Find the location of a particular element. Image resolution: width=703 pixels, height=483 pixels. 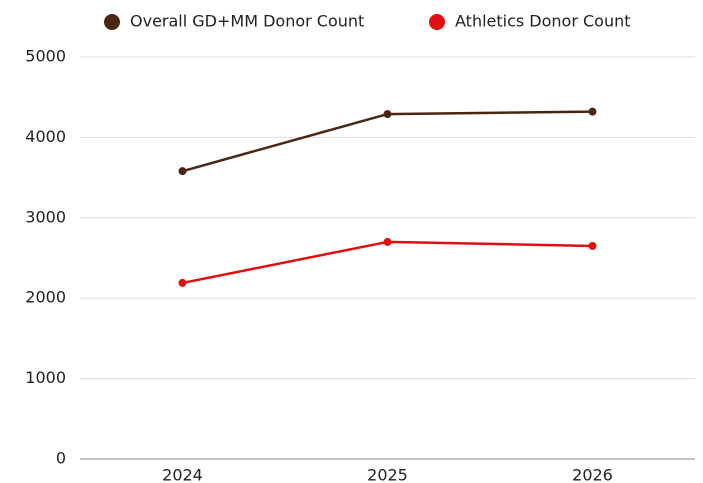

y-tick-label: 2000 is located at coordinates (45, 297).